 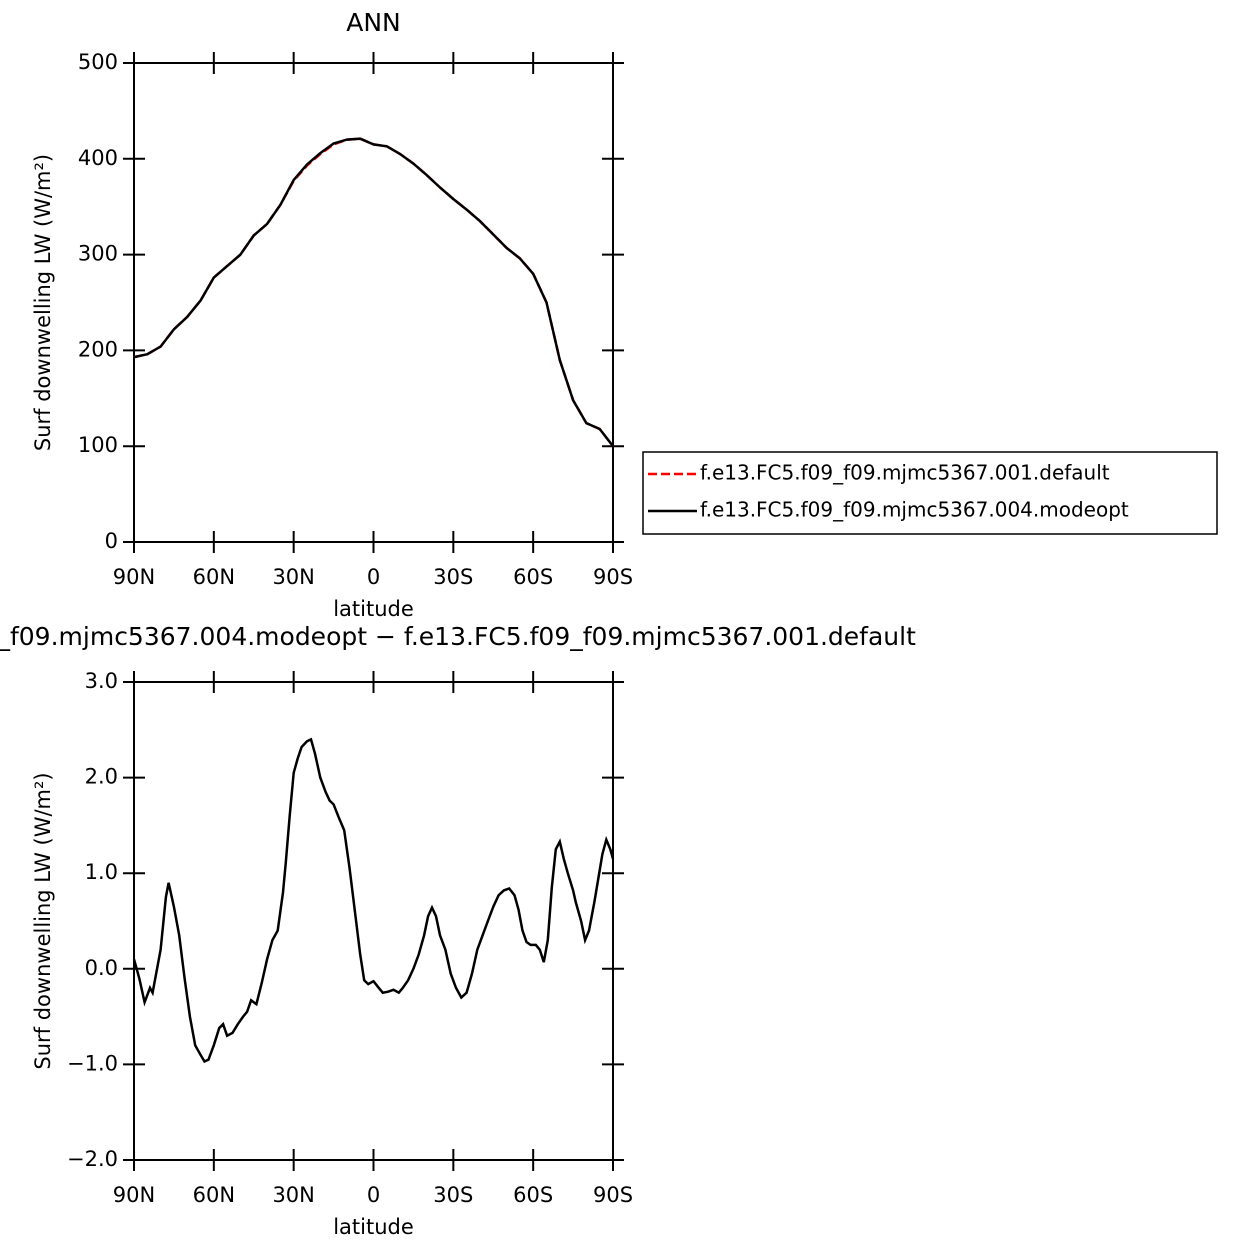 What do you see at coordinates (92, 1063) in the screenshot?
I see `y-tick-label: −1.0` at bounding box center [92, 1063].